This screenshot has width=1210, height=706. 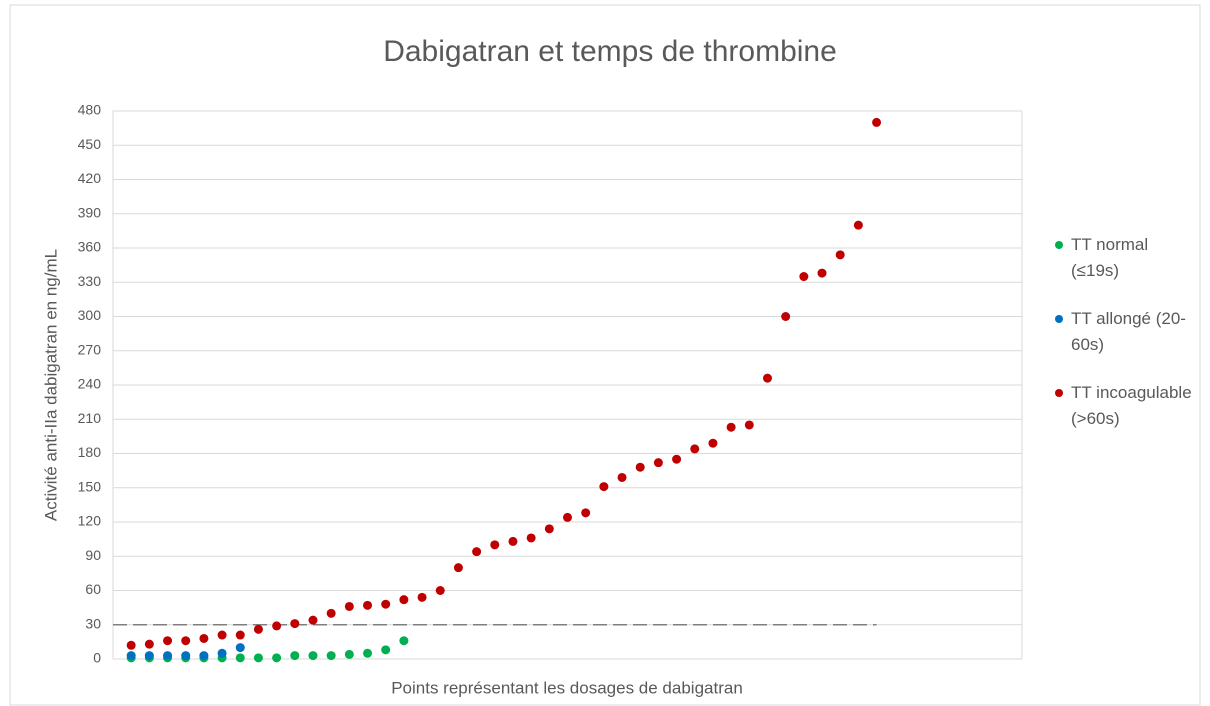 What do you see at coordinates (90, 349) in the screenshot?
I see `y-tick-label: 270` at bounding box center [90, 349].